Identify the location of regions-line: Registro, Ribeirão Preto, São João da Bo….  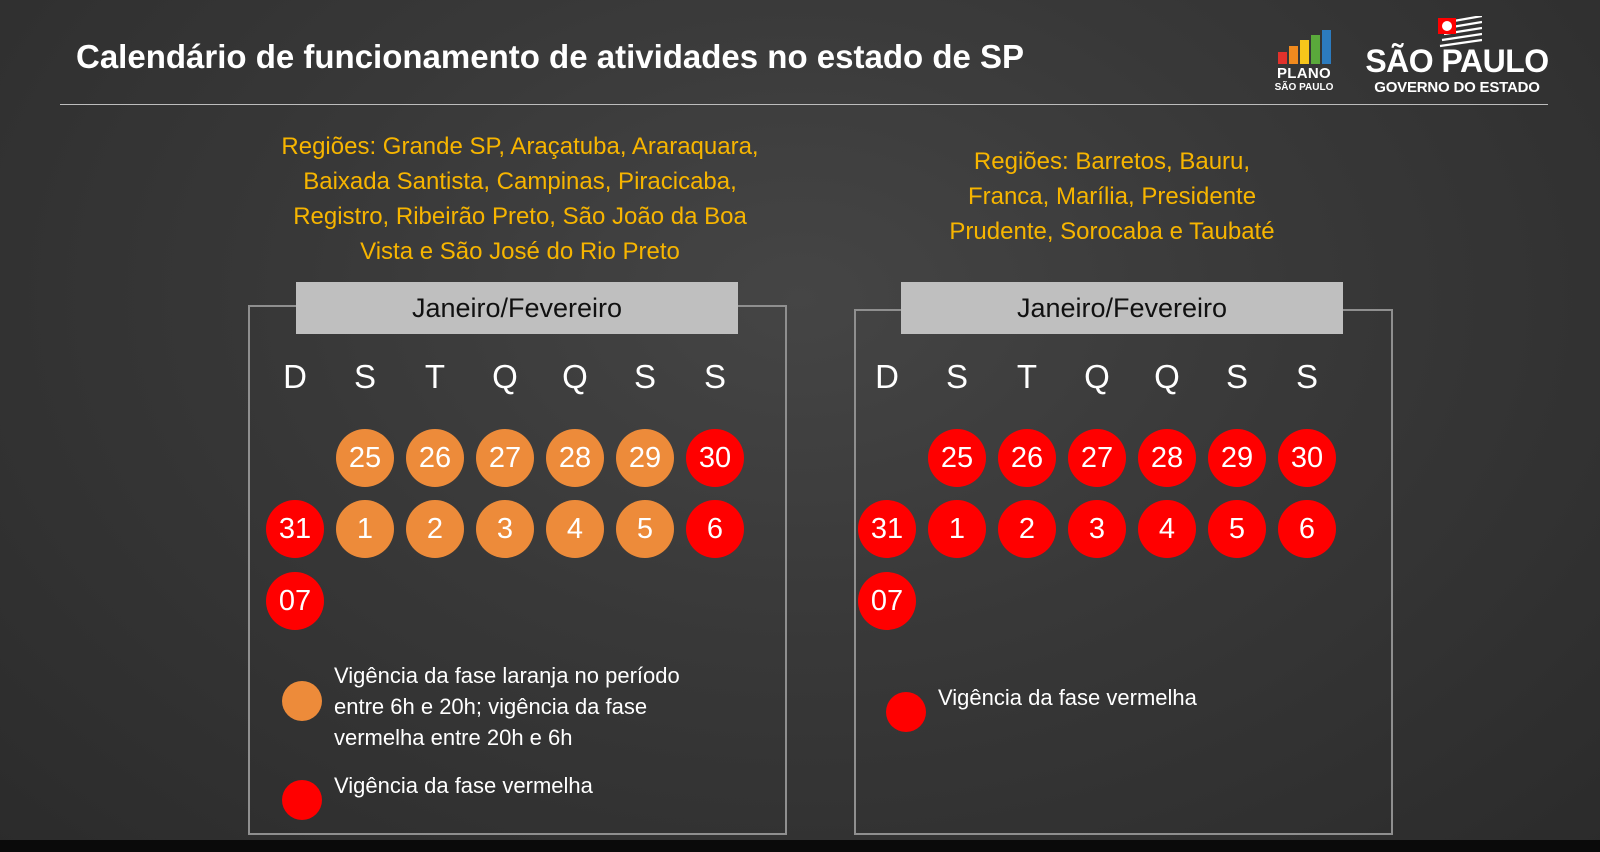
(520, 216).